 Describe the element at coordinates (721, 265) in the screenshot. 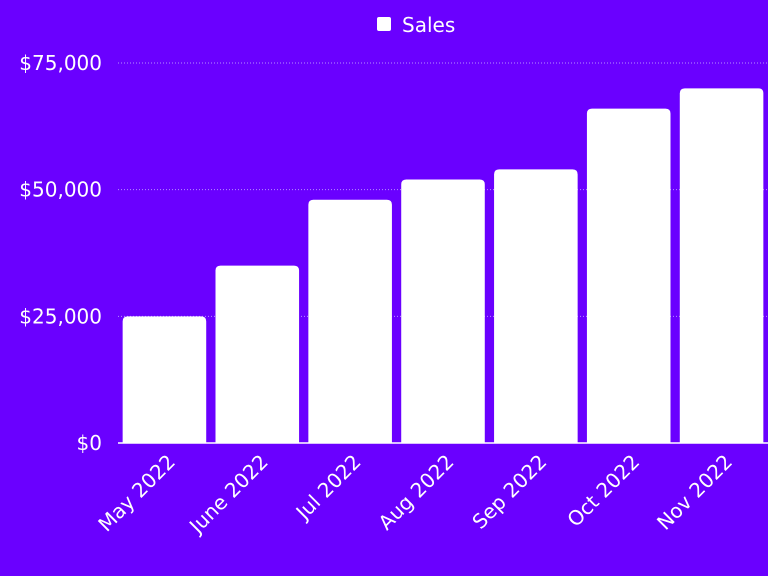

I see `bar-nov-2022` at that location.